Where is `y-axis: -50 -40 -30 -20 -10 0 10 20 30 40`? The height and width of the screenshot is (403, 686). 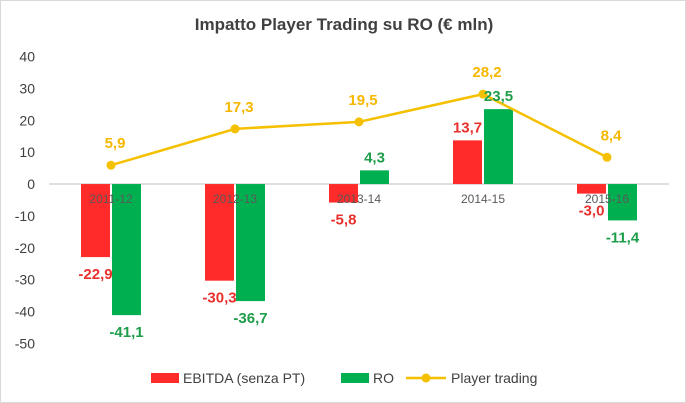 y-axis: -50 -40 -30 -20 -10 0 10 20 30 40 is located at coordinates (25, 200).